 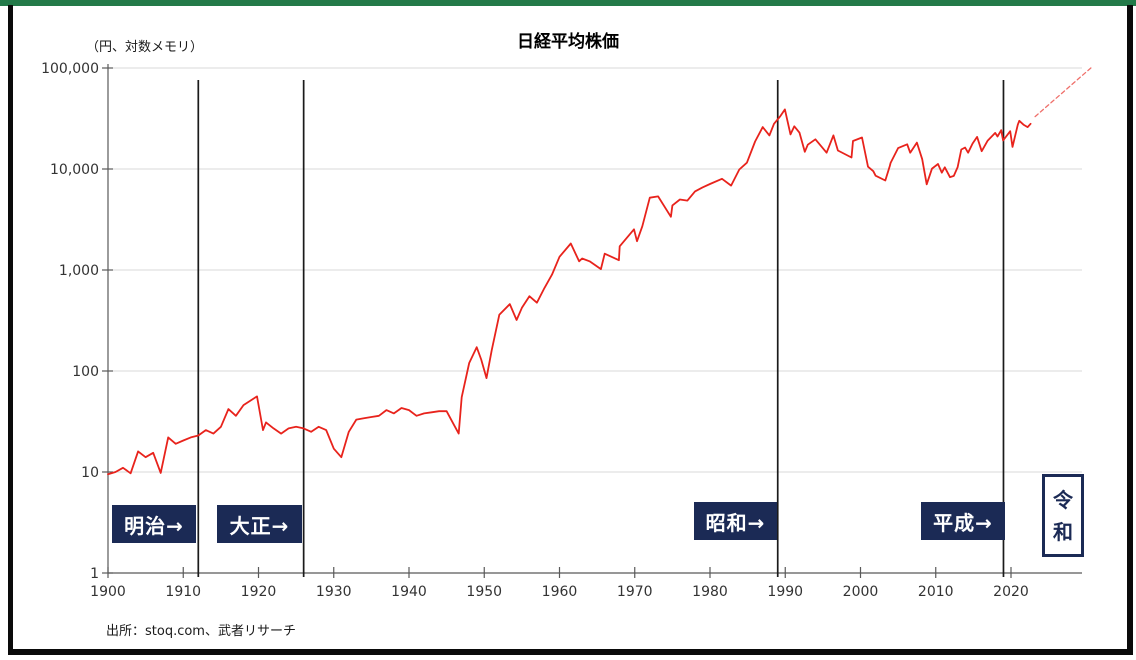 I want to click on x-tick-label: 1950, so click(x=484, y=592).